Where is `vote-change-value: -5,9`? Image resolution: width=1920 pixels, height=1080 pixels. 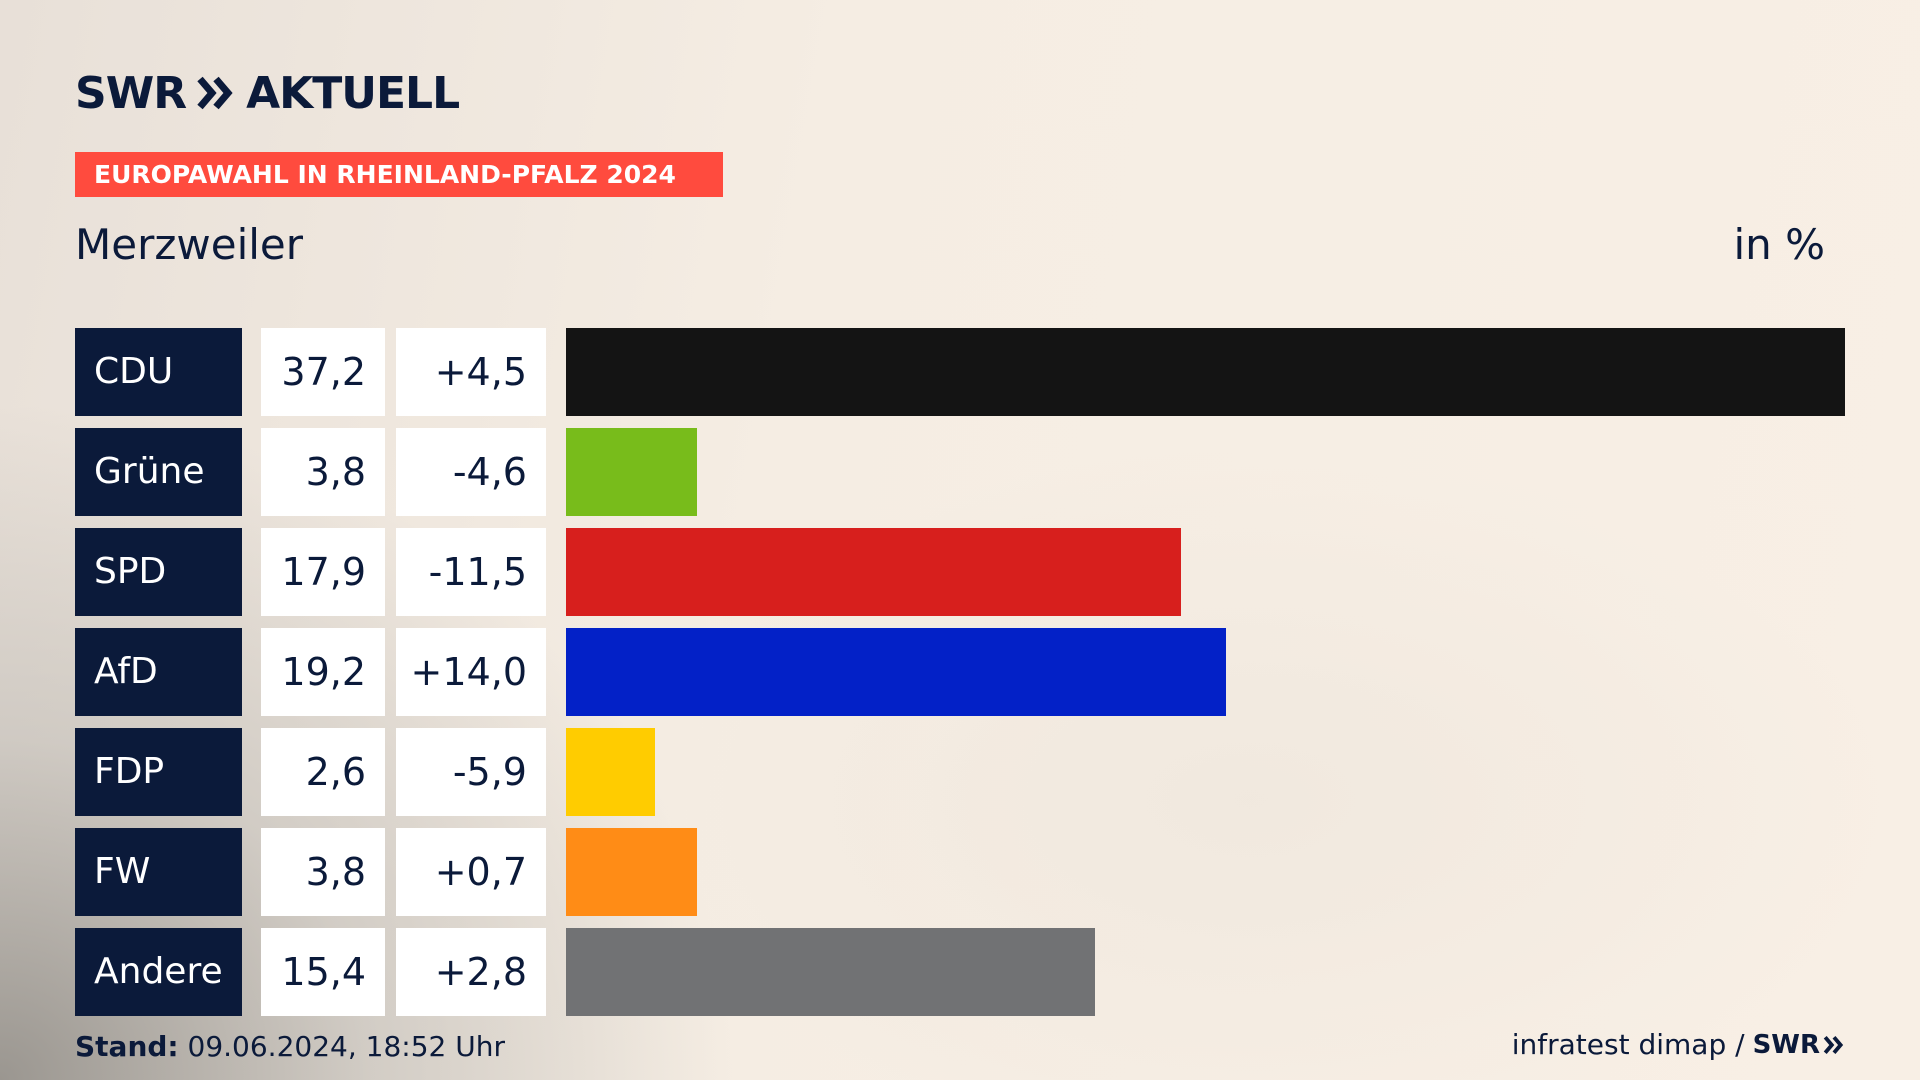
vote-change-value: -5,9 is located at coordinates (471, 772).